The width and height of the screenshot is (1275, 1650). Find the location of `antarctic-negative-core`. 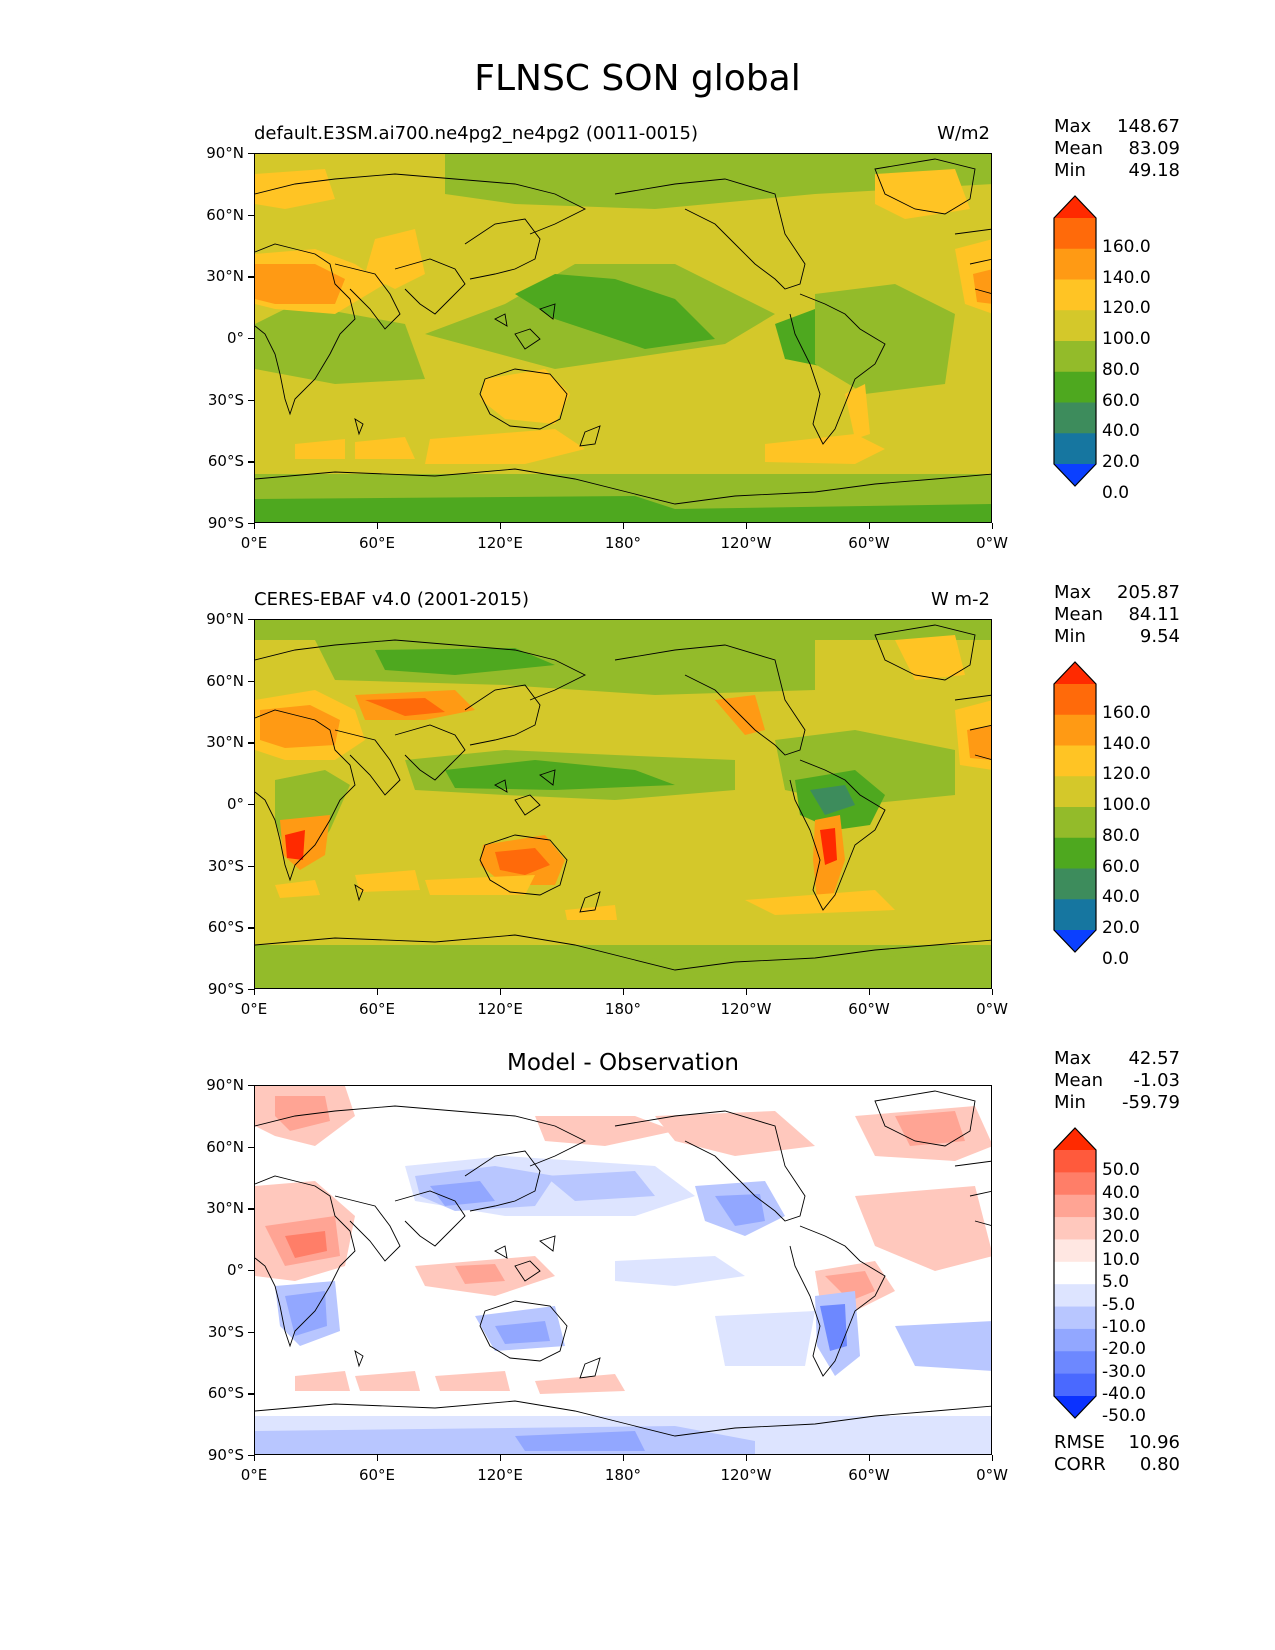

antarctic-negative-core is located at coordinates (580, 1441).